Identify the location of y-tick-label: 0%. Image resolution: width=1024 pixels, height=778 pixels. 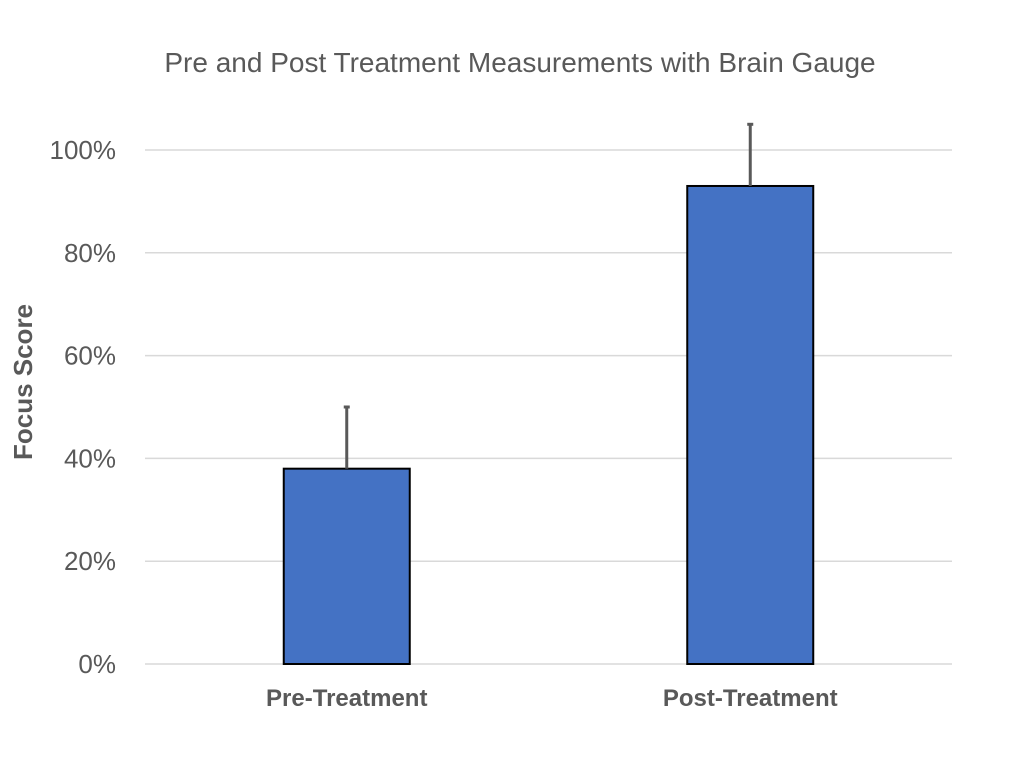
(97, 664).